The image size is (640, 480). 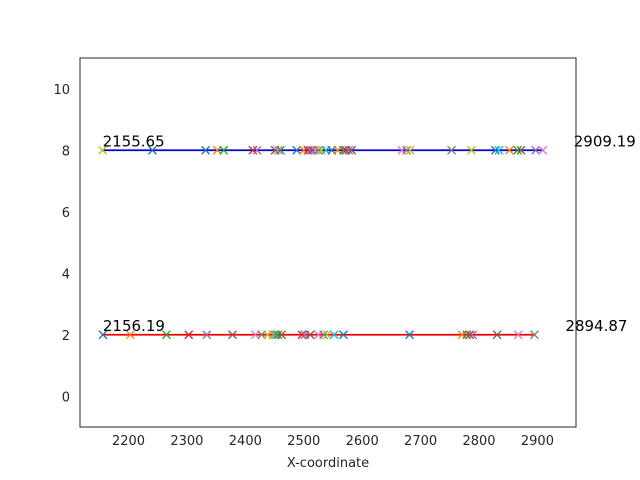 What do you see at coordinates (537, 441) in the screenshot?
I see `x-tick-label: 2900` at bounding box center [537, 441].